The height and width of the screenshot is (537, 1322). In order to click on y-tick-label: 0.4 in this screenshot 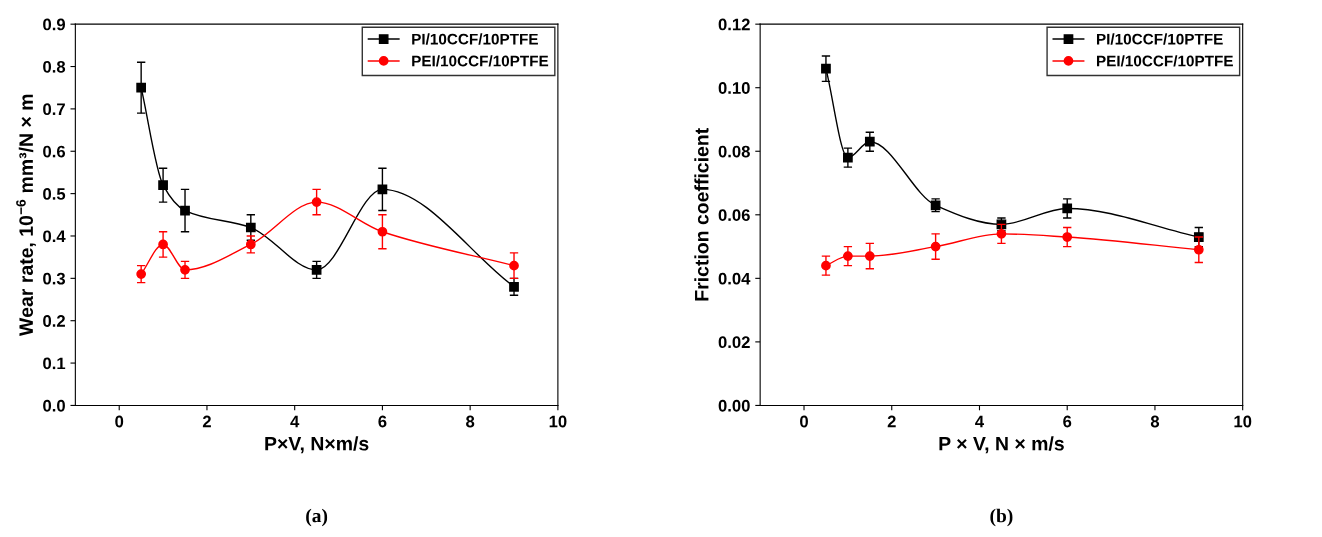, I will do `click(54, 236)`.